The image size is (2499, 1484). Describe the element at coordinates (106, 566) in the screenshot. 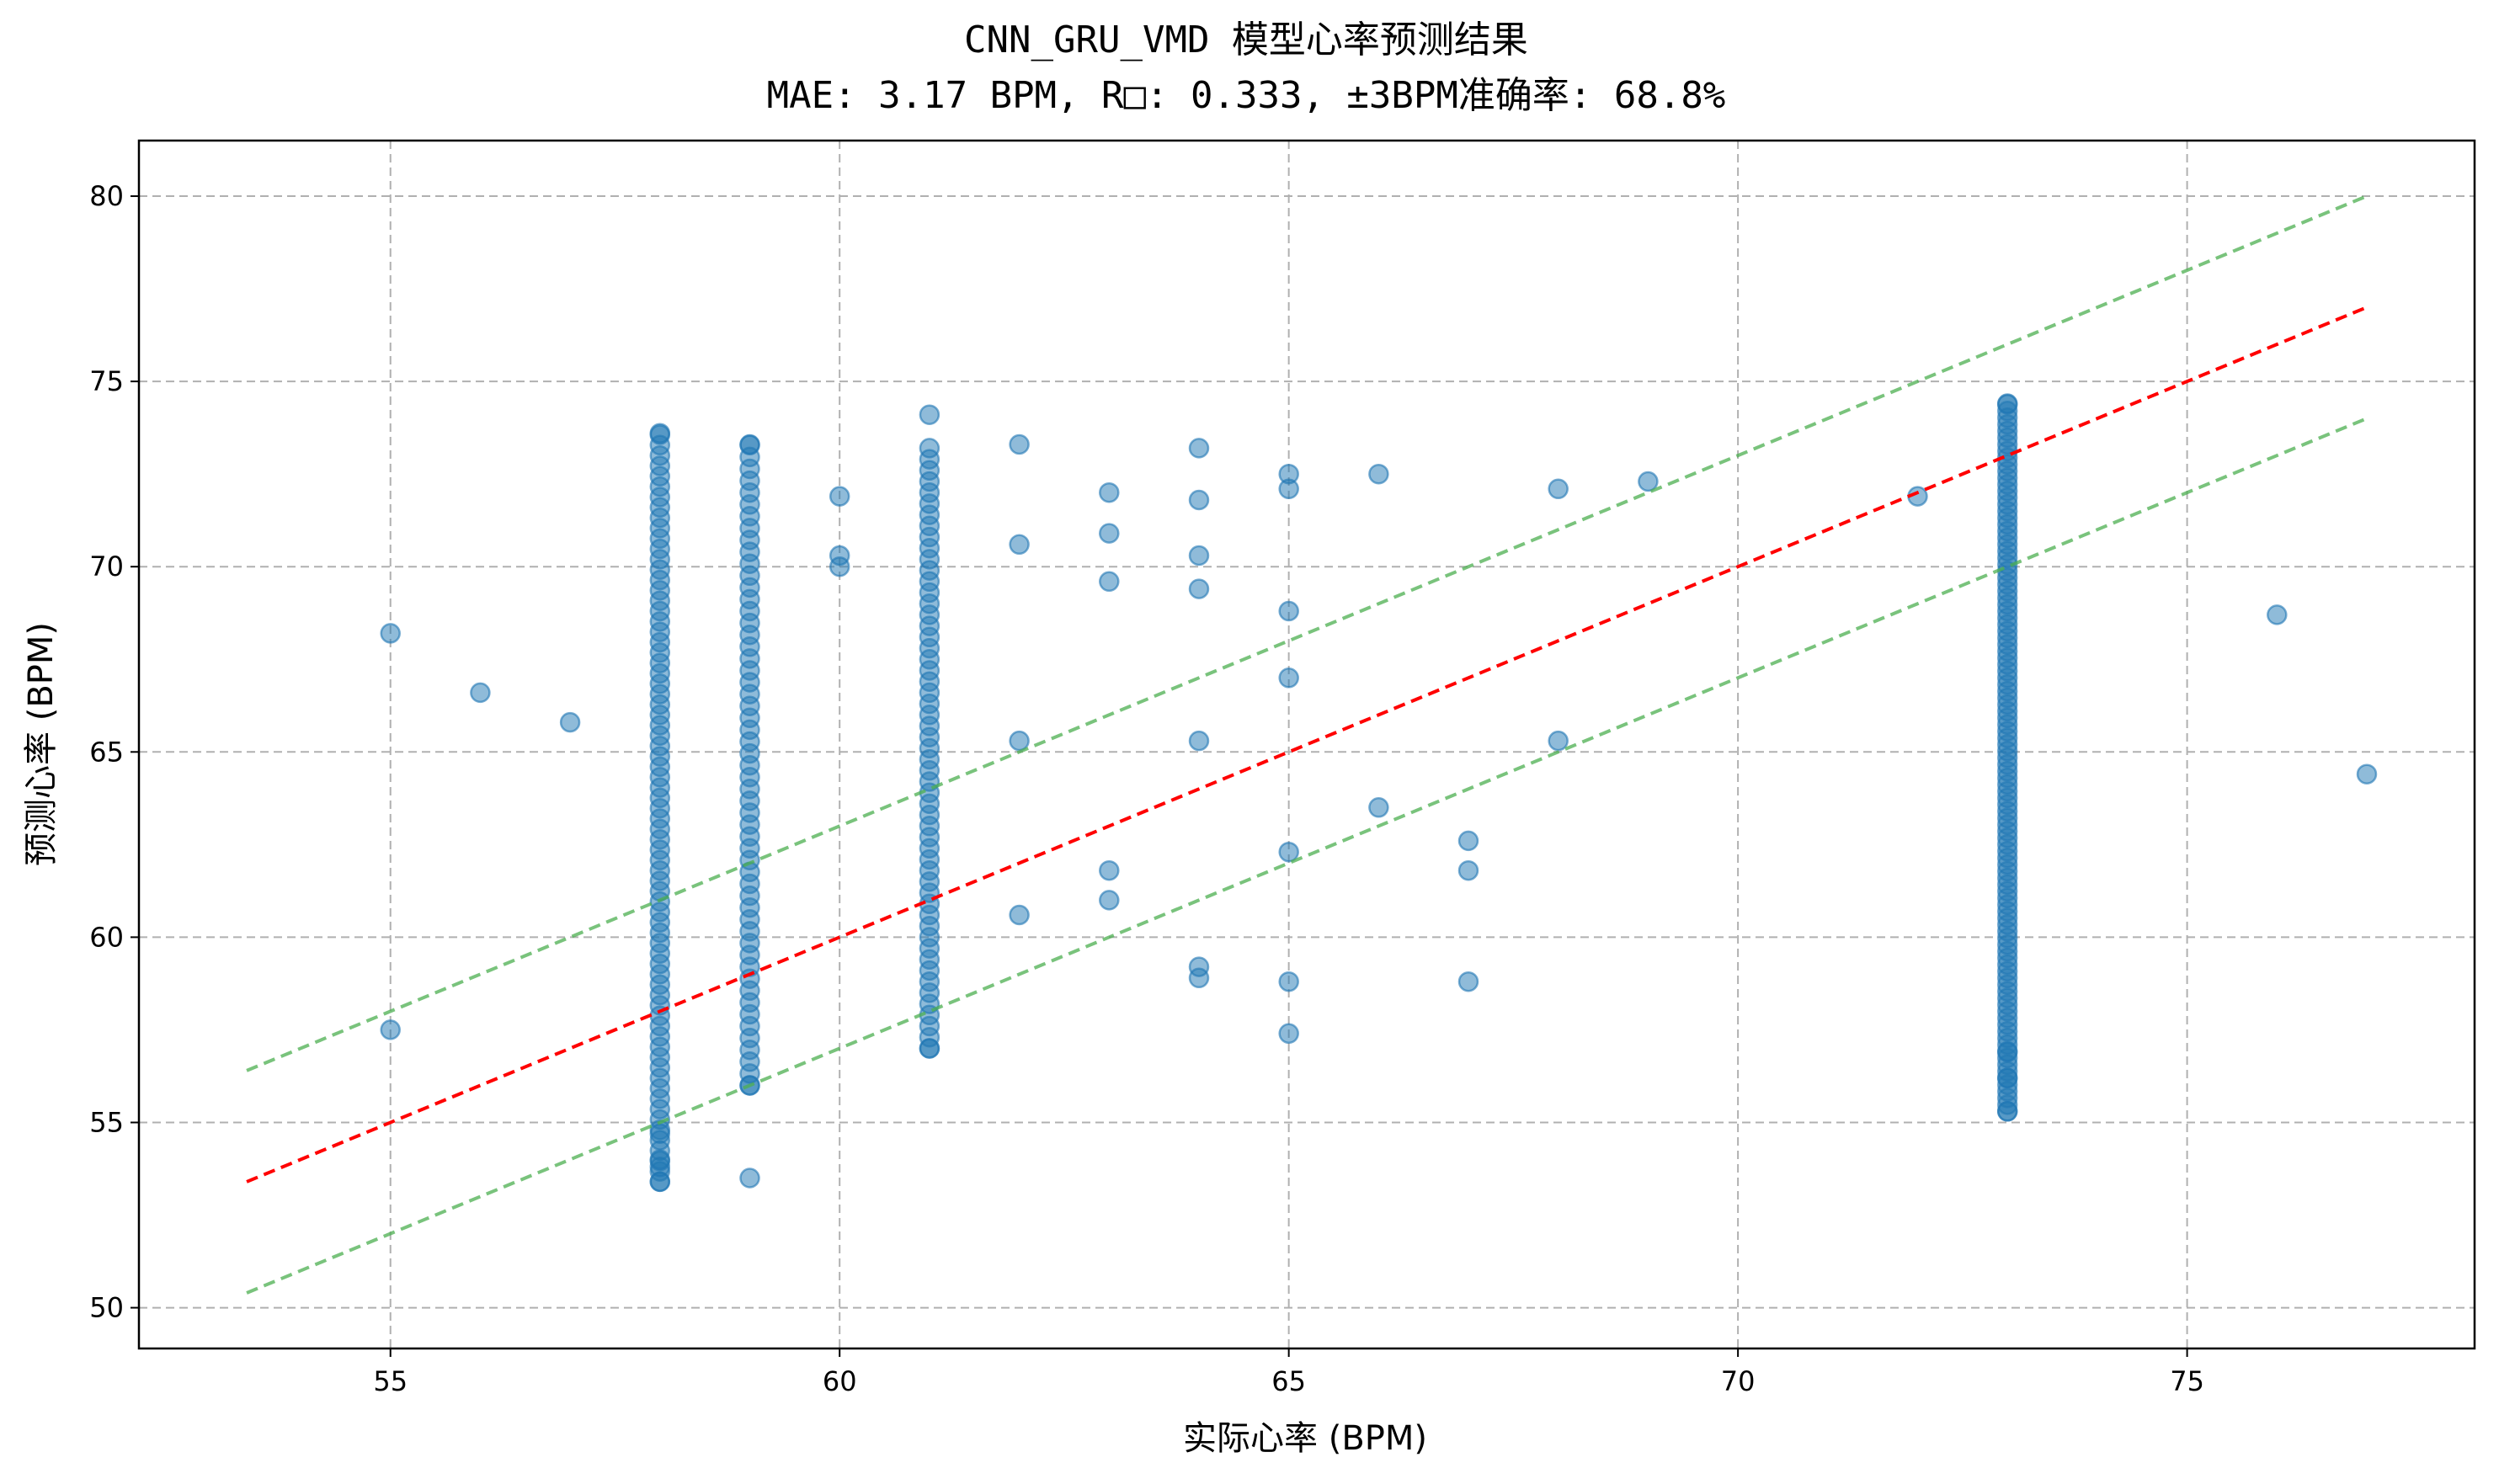

I see `y-tick-label: 70` at that location.